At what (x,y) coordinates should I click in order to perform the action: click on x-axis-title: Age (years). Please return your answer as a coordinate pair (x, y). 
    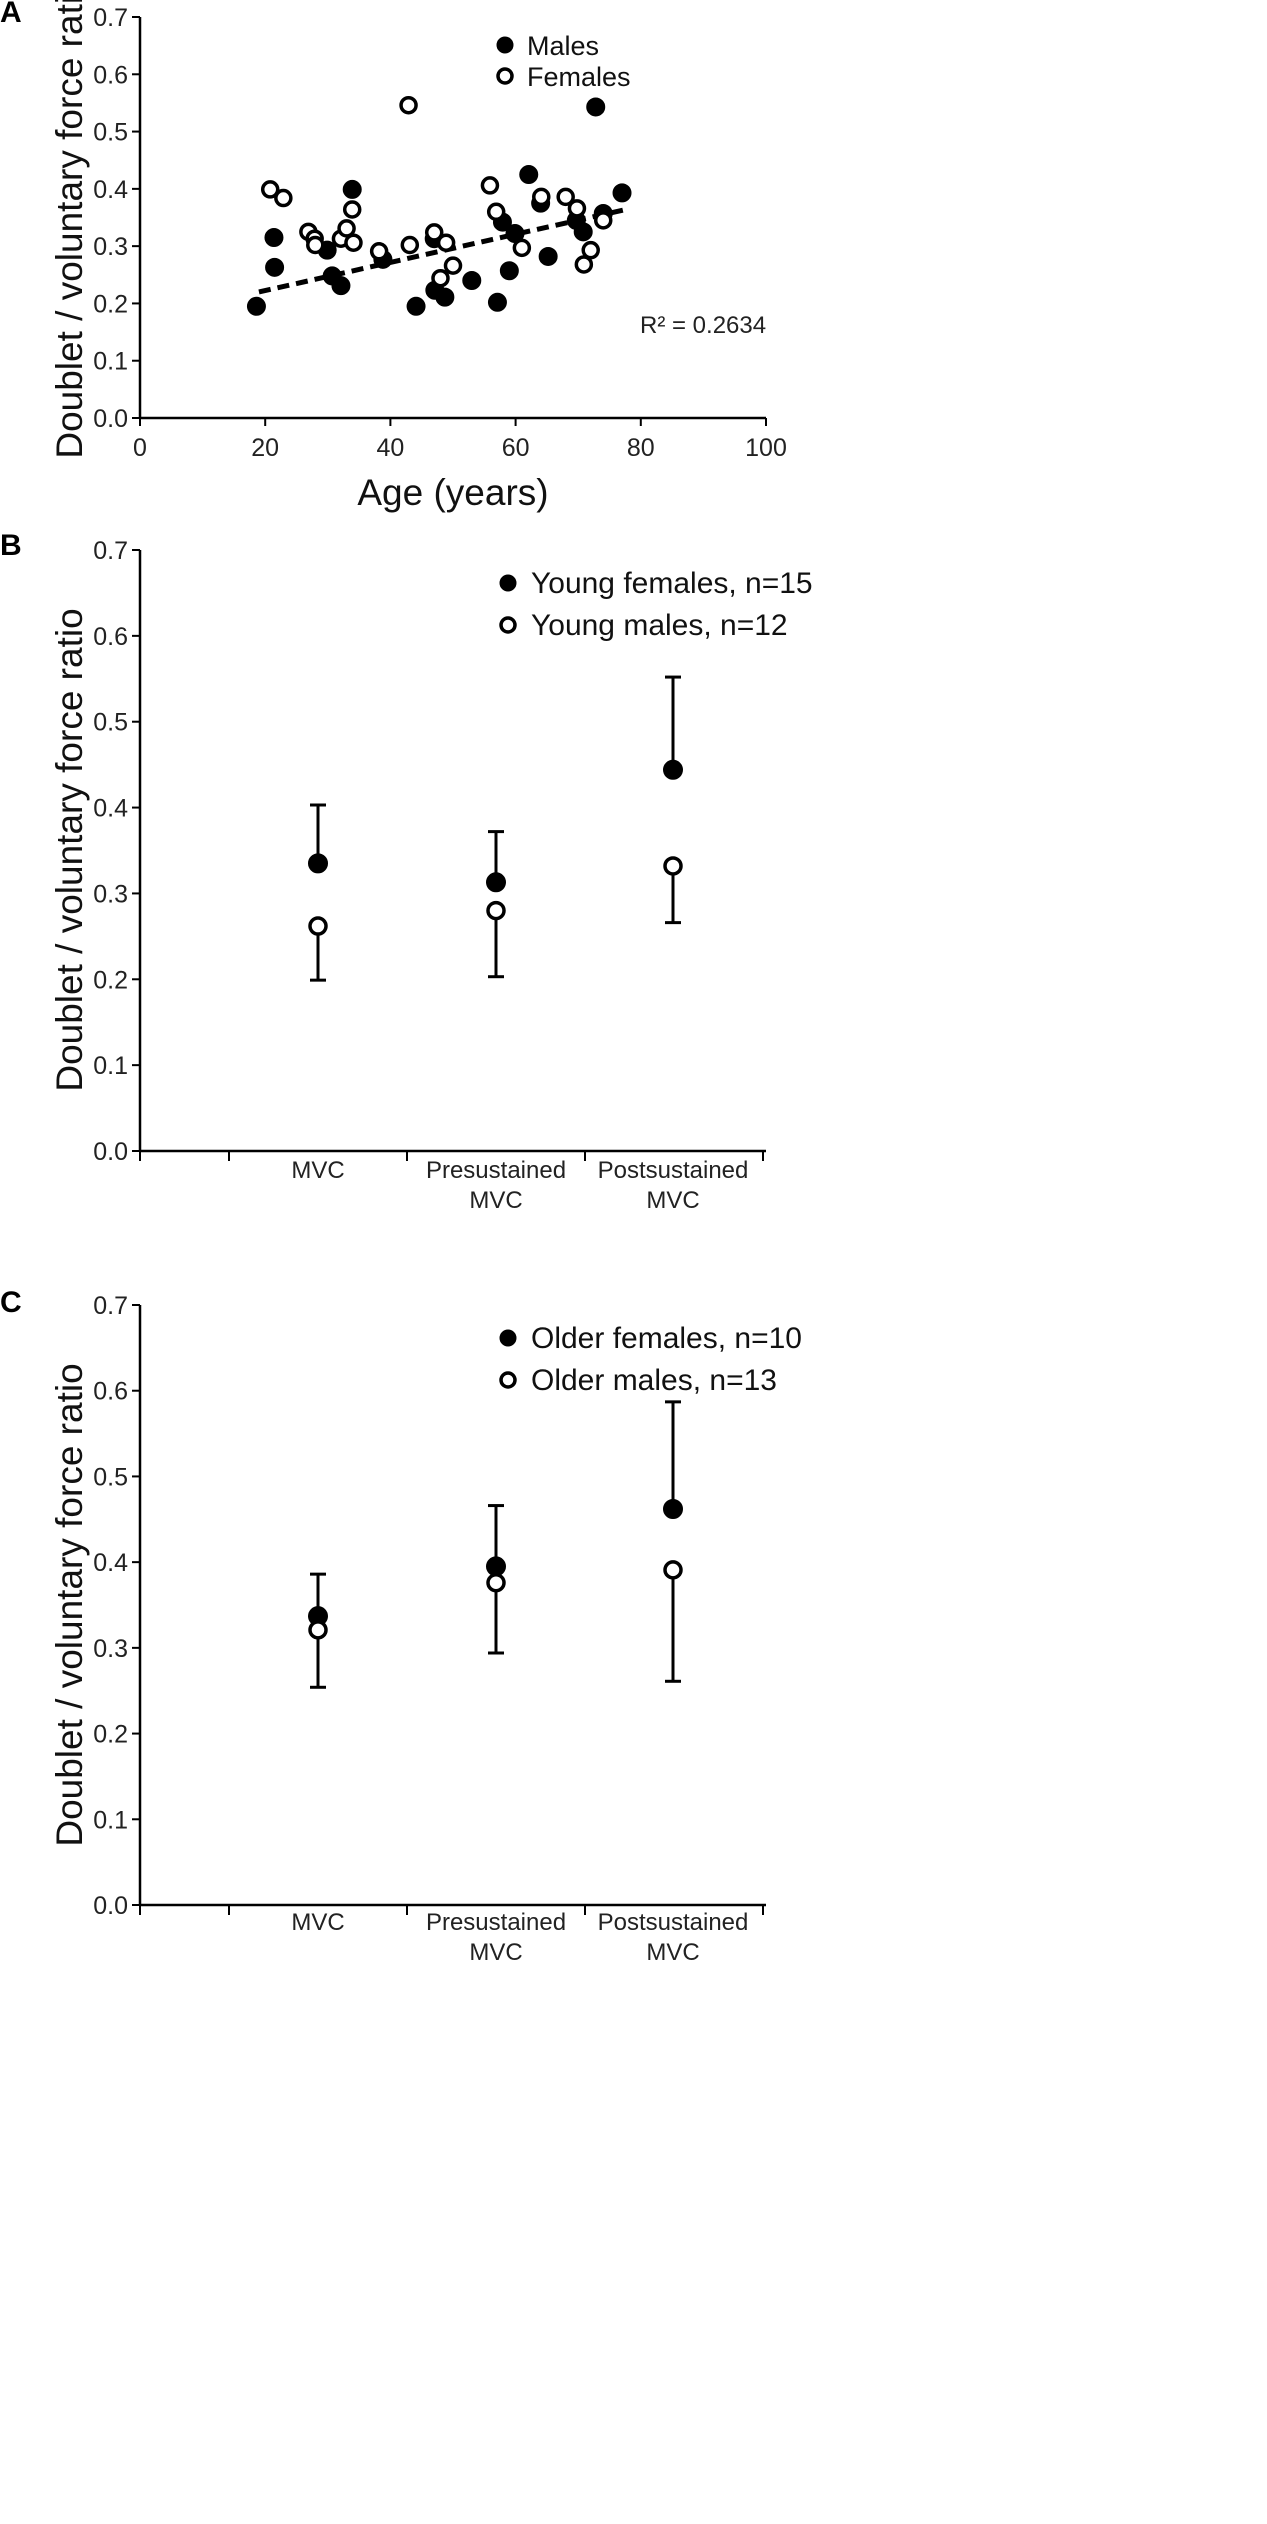
    Looking at the image, I should click on (452, 492).